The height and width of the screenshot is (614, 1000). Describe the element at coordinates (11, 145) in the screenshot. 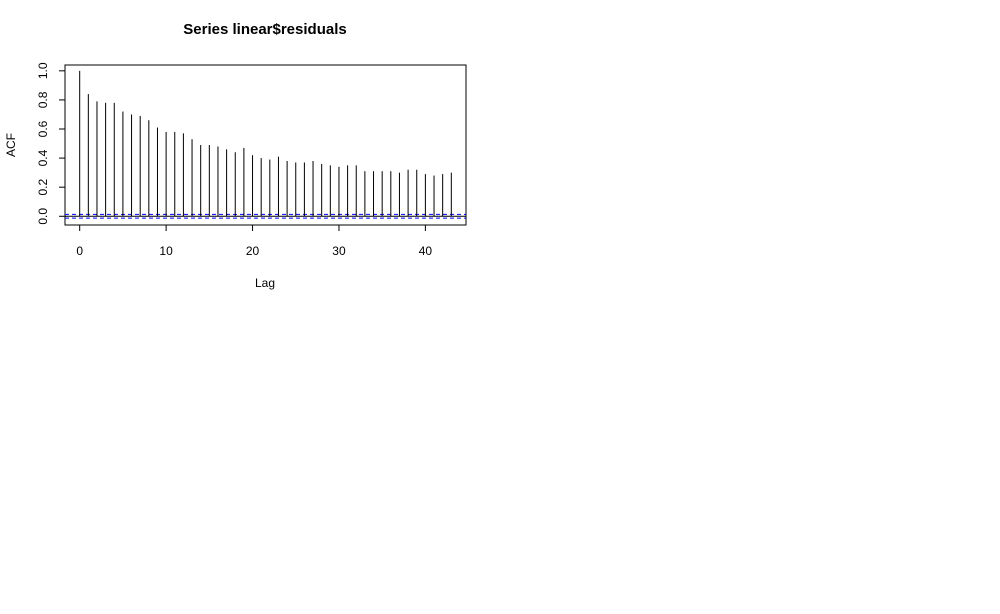

I see `y-axis-label: ACF` at that location.